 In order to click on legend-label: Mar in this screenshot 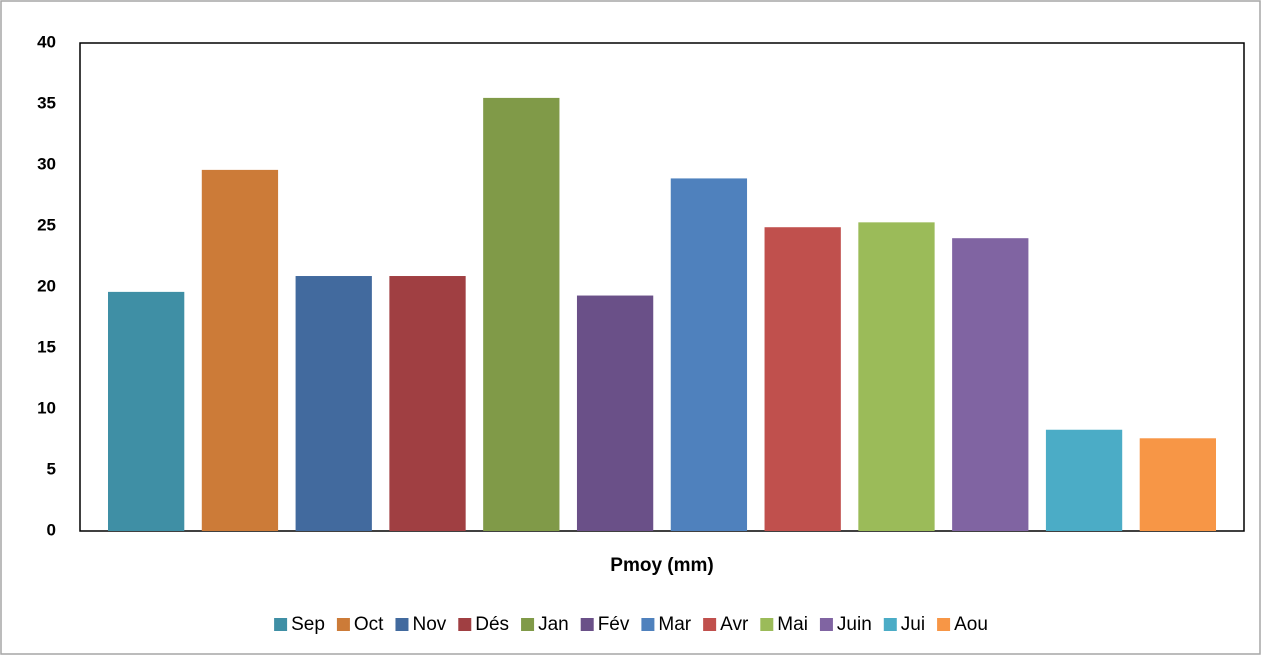, I will do `click(674, 624)`.